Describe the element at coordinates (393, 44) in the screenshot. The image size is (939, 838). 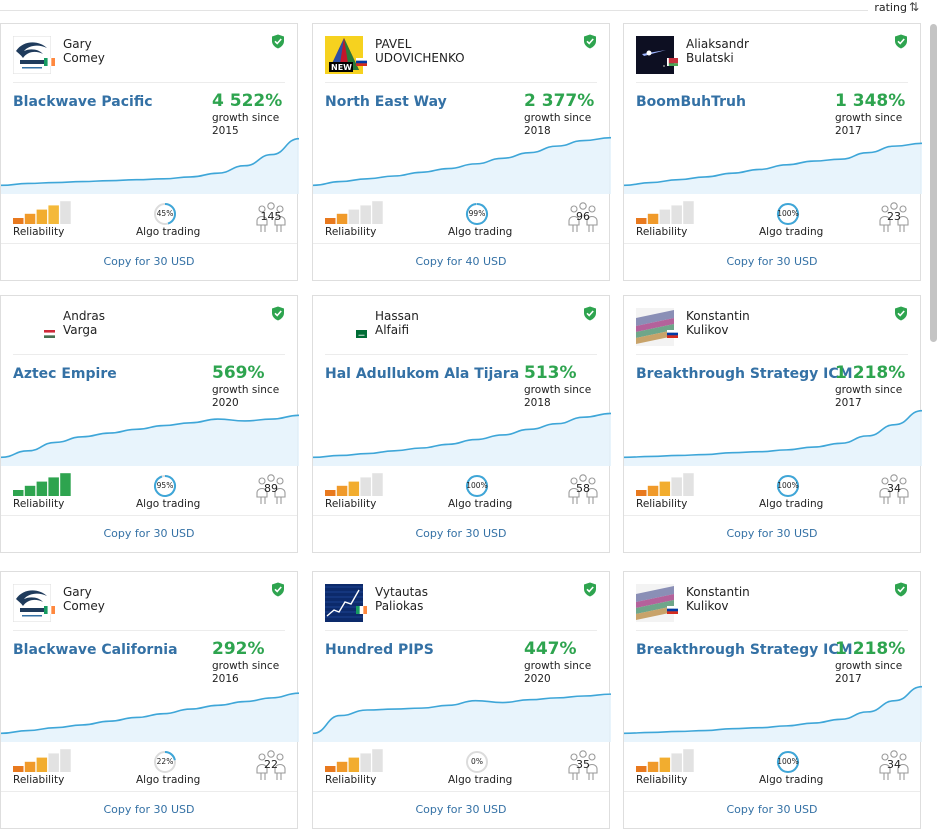
I see `author-first-name: PAVEL` at that location.